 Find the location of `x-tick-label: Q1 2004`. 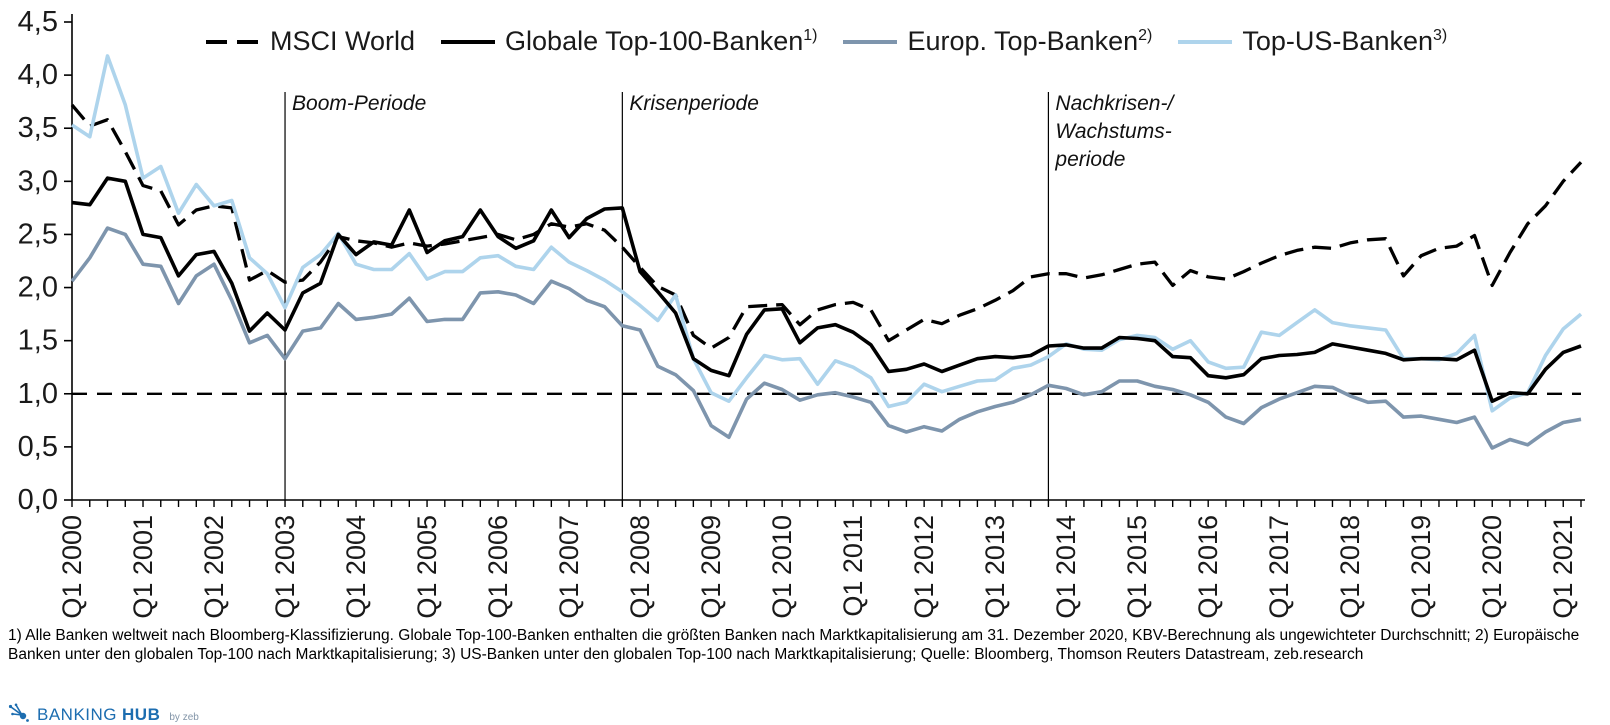

x-tick-label: Q1 2004 is located at coordinates (356, 567).